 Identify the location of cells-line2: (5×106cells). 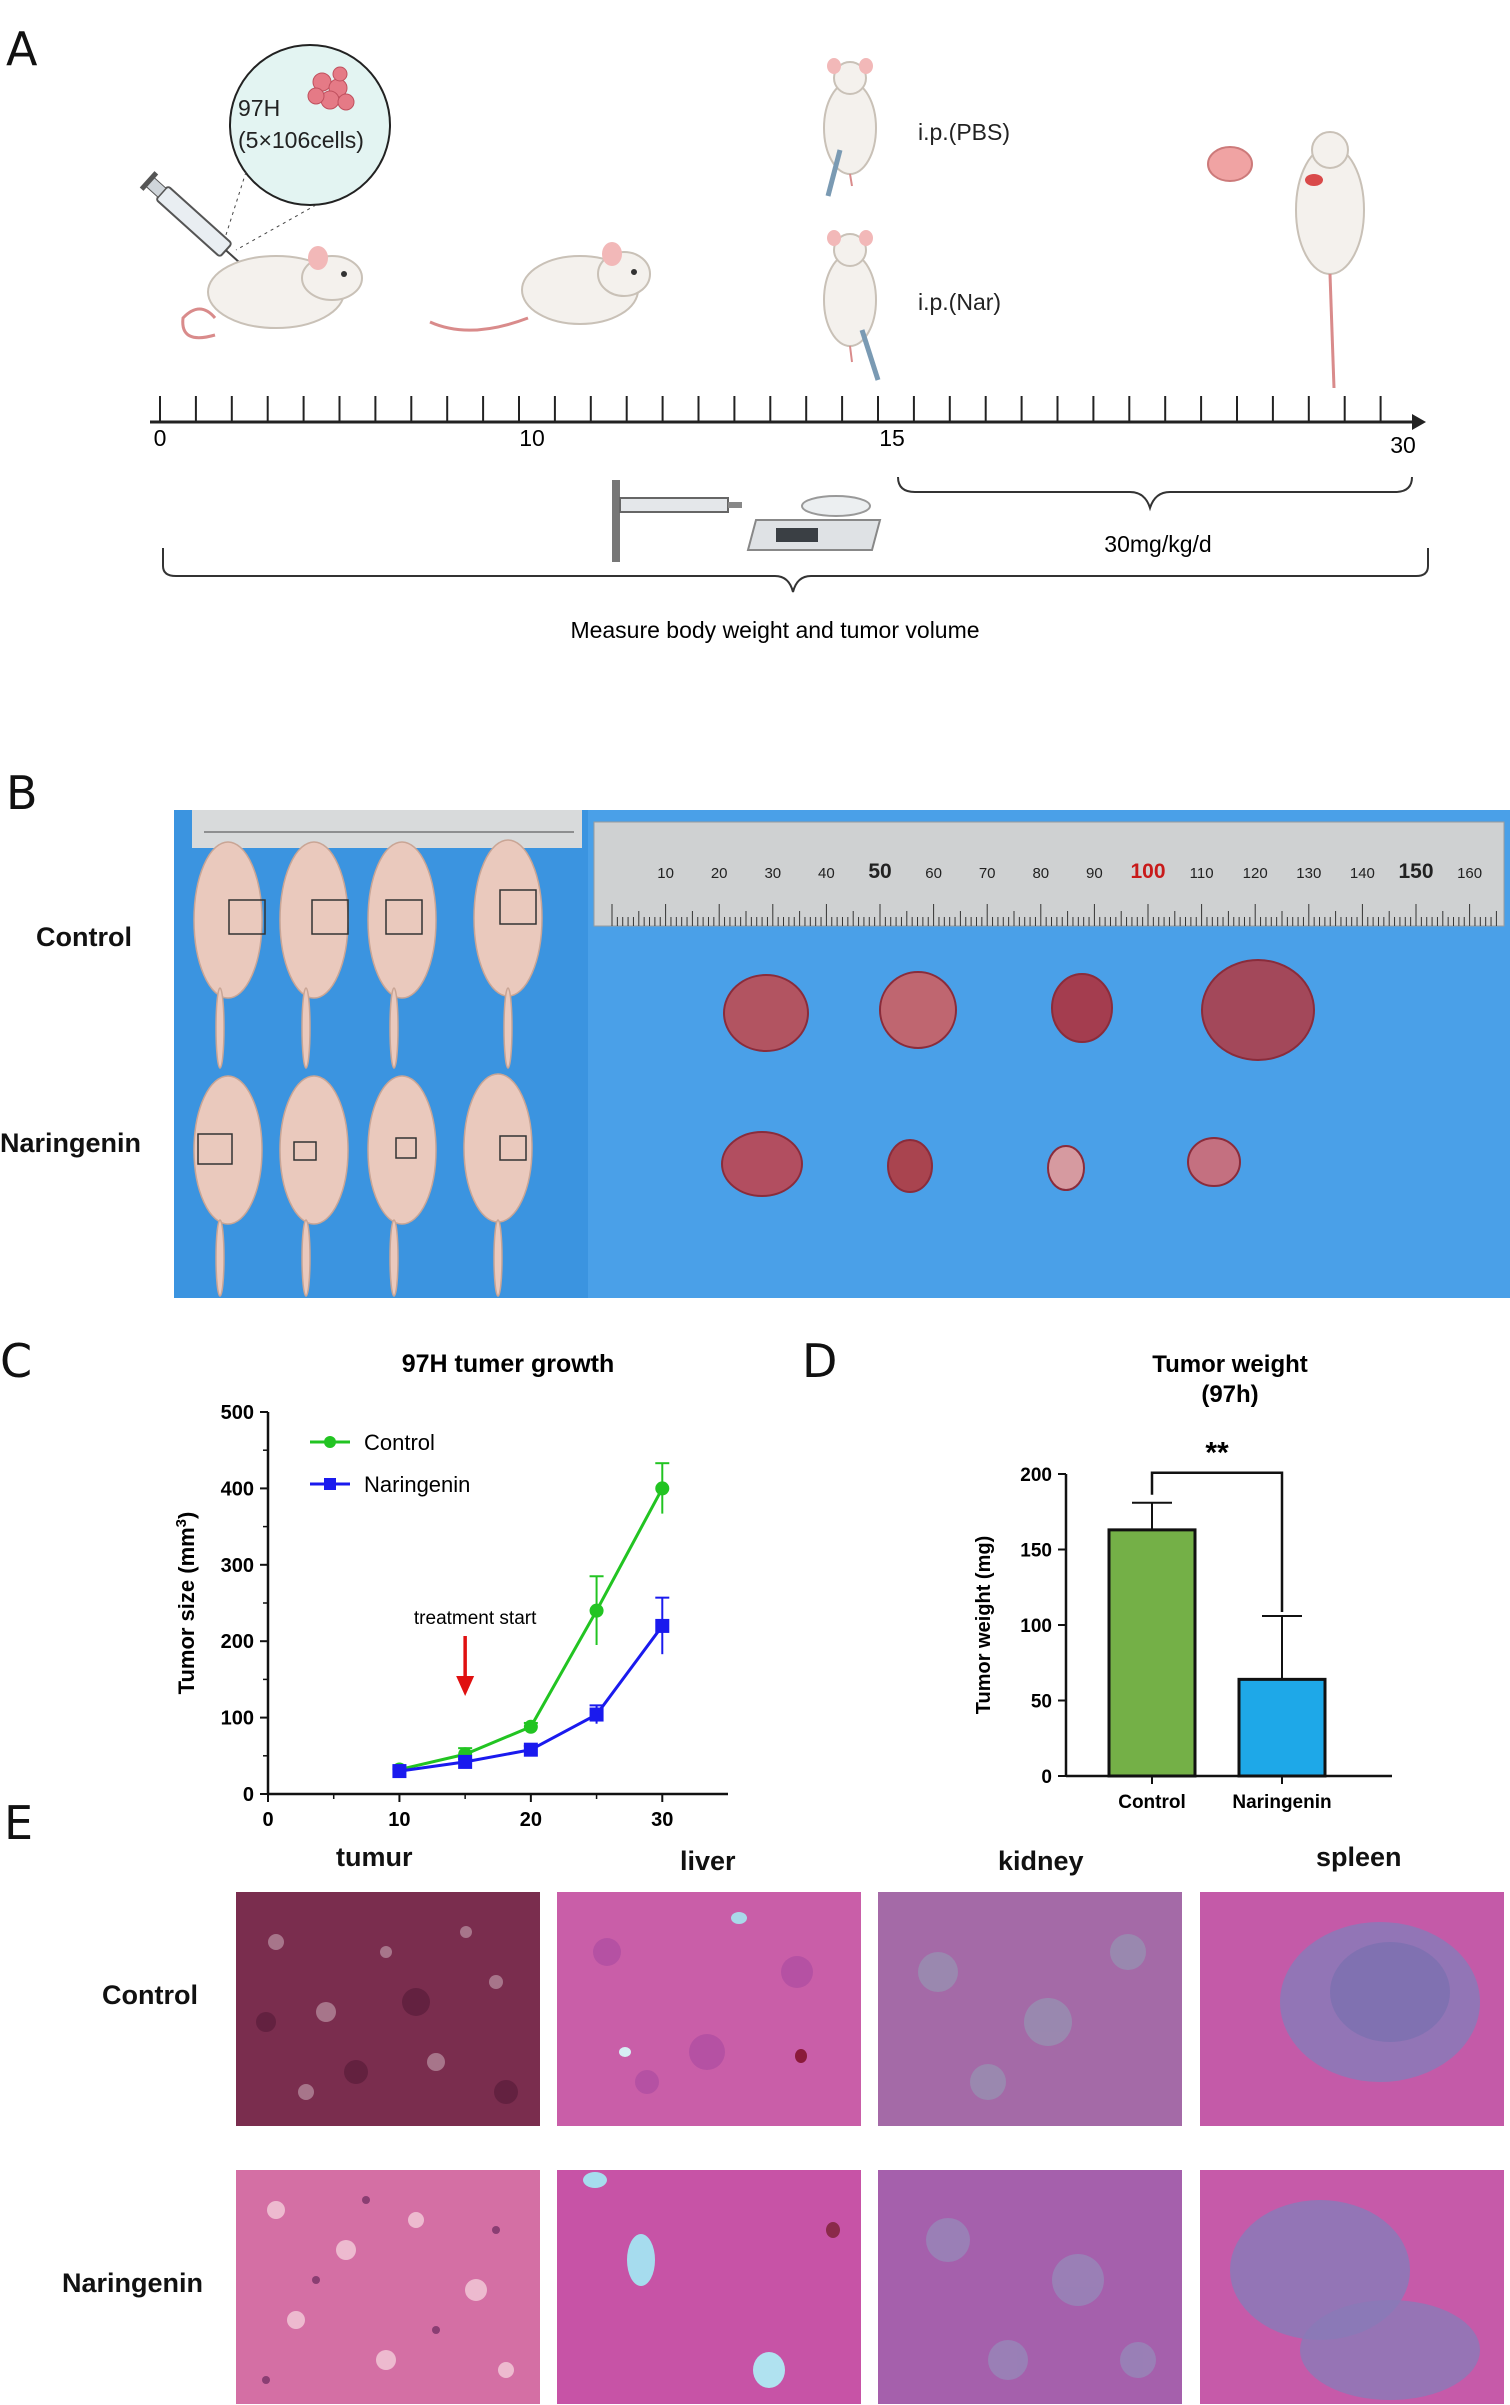
(301, 140).